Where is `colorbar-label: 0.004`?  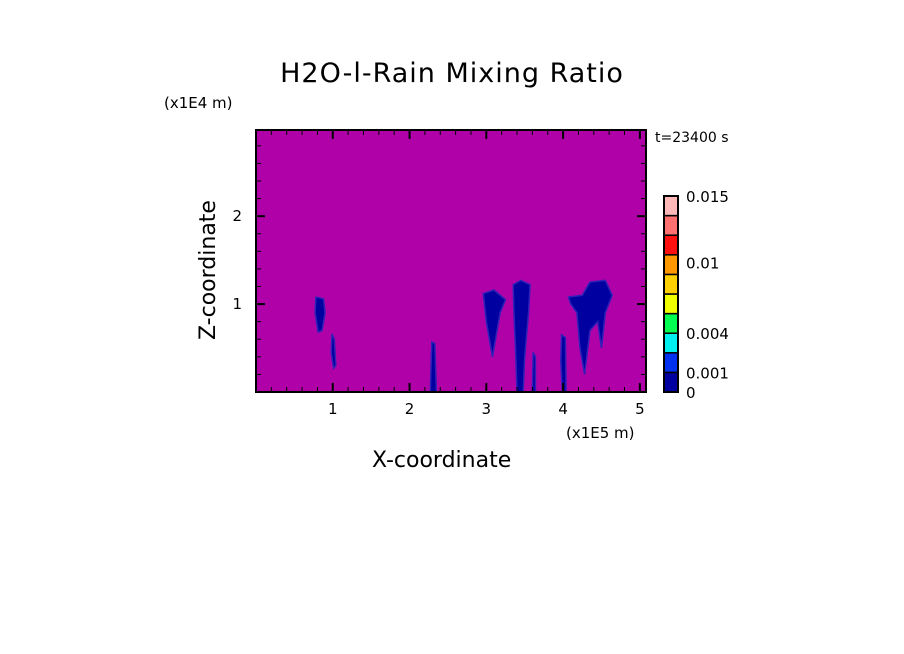 colorbar-label: 0.004 is located at coordinates (707, 334).